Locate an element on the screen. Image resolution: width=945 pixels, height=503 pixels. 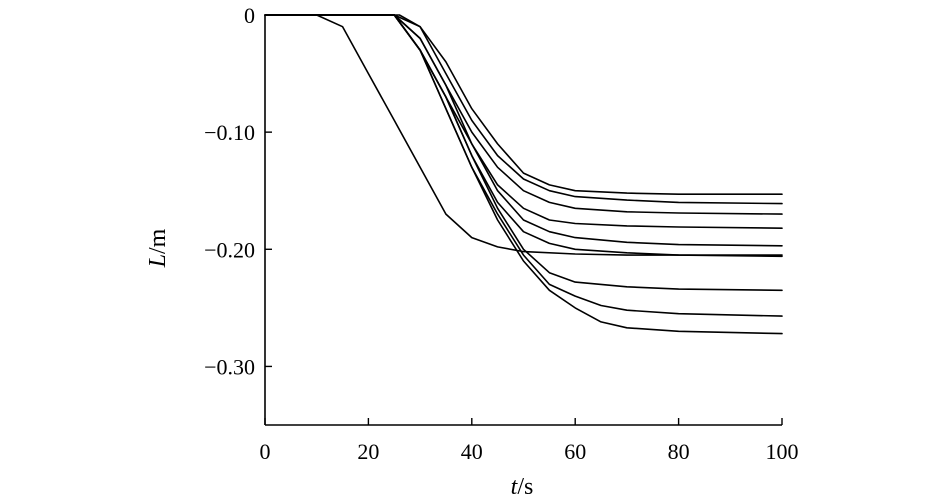
y-tick-label: 0 is located at coordinates (249, 15).